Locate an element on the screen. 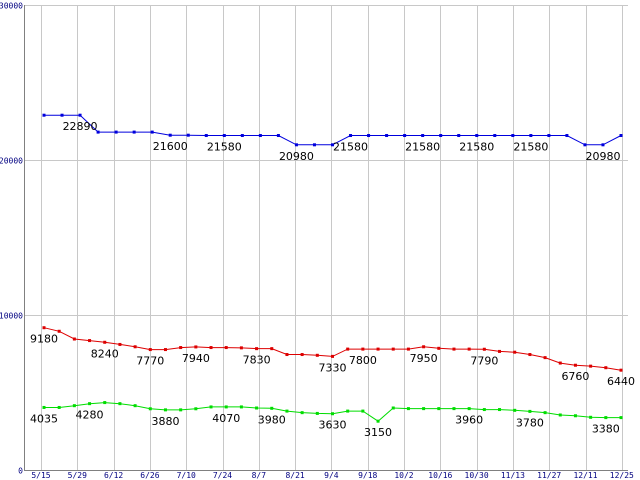 The image size is (640, 480). data-label: 4280 is located at coordinates (90, 415).